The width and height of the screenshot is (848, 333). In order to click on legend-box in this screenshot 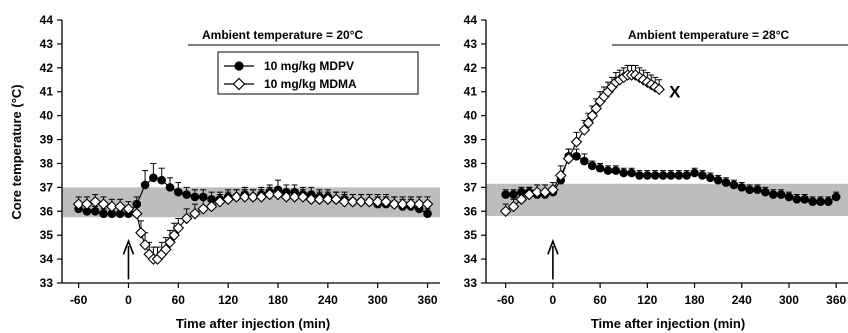, I will do `click(318, 73)`.